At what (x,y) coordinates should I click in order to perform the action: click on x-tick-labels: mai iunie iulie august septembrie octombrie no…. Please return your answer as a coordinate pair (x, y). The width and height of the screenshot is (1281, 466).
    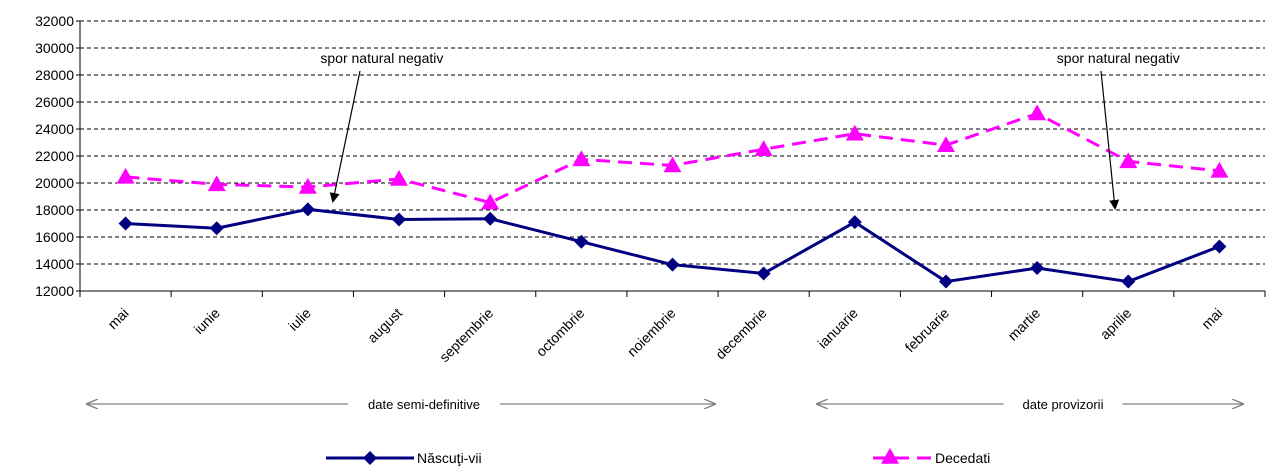
    Looking at the image, I should click on (664, 335).